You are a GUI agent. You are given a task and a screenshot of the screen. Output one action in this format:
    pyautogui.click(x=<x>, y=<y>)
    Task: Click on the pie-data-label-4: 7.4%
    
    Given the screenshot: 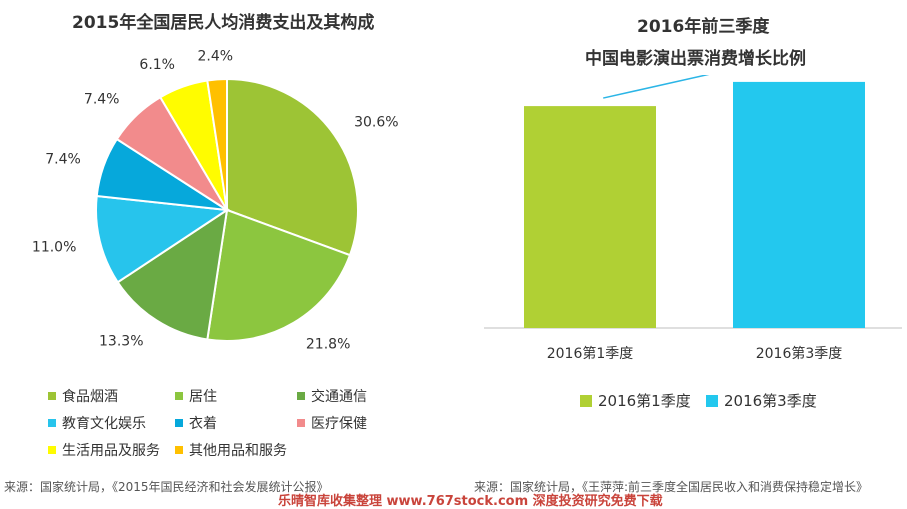 What is the action you would take?
    pyautogui.click(x=63, y=159)
    